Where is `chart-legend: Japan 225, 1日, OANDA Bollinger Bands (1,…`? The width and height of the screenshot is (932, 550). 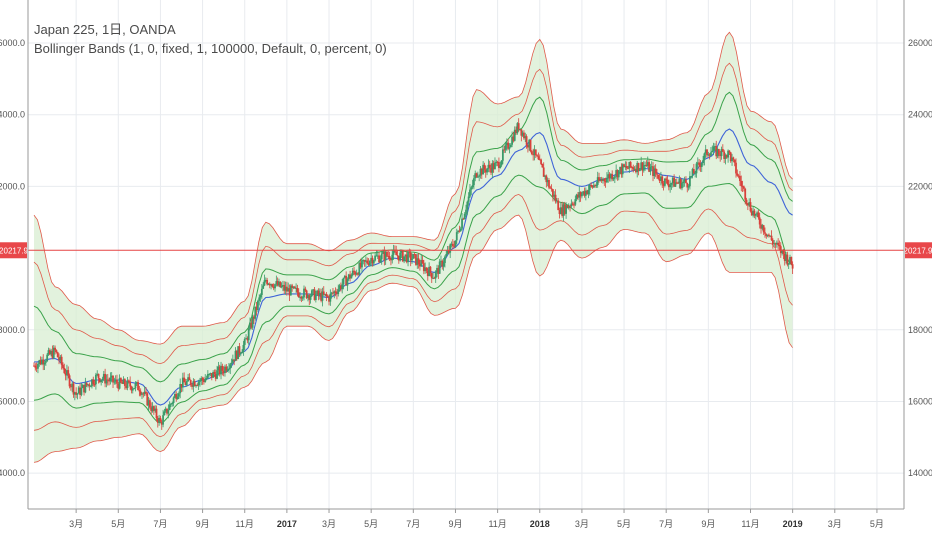 chart-legend: Japan 225, 1日, OANDA Bollinger Bands (1,… is located at coordinates (210, 39).